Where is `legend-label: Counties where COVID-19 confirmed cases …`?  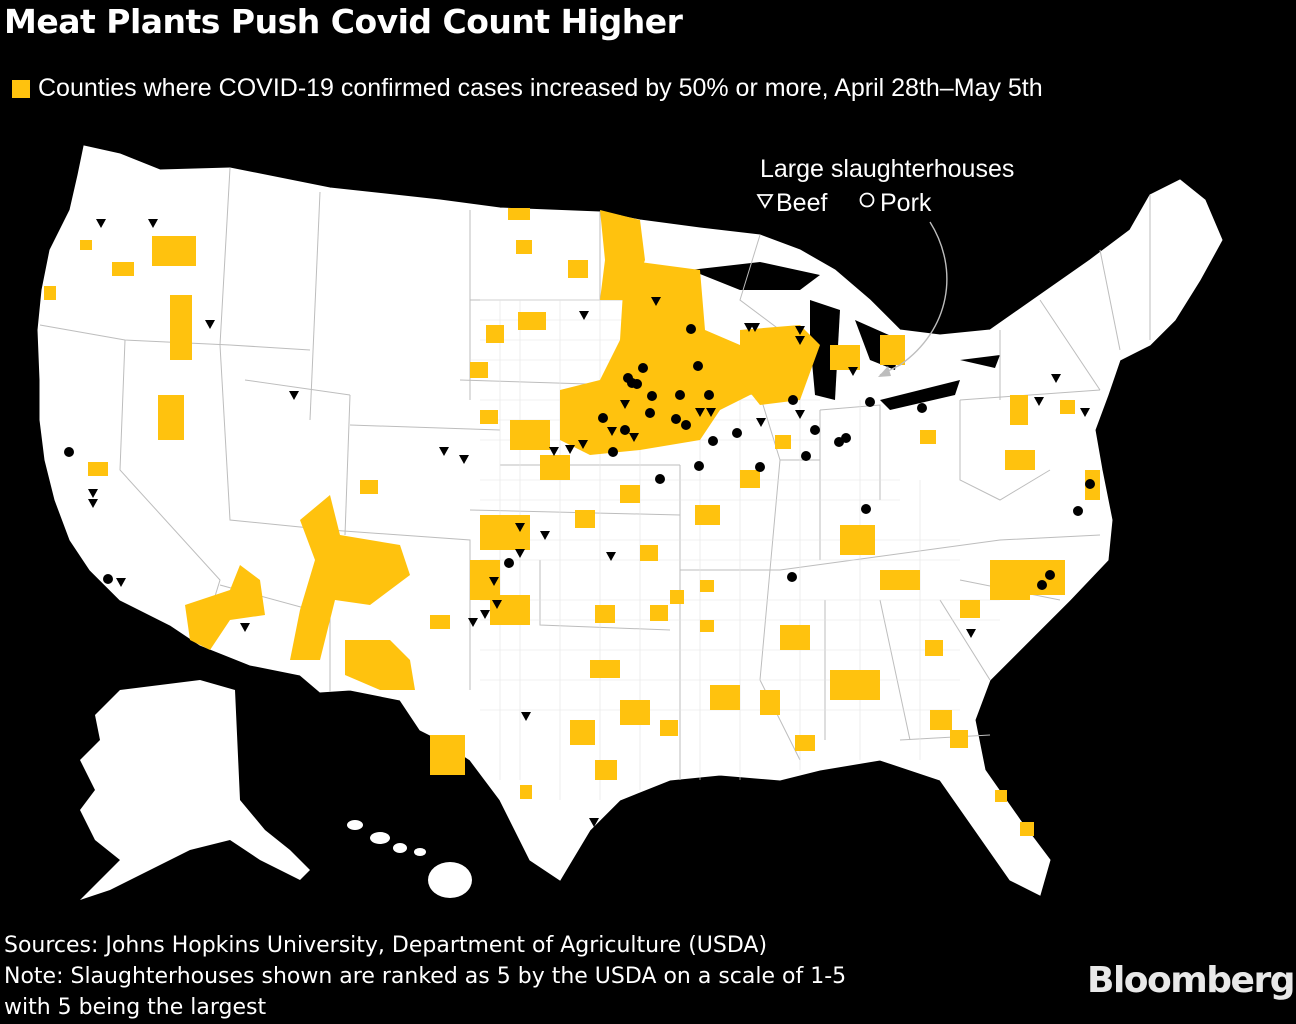 legend-label: Counties where COVID-19 confirmed cases … is located at coordinates (540, 88).